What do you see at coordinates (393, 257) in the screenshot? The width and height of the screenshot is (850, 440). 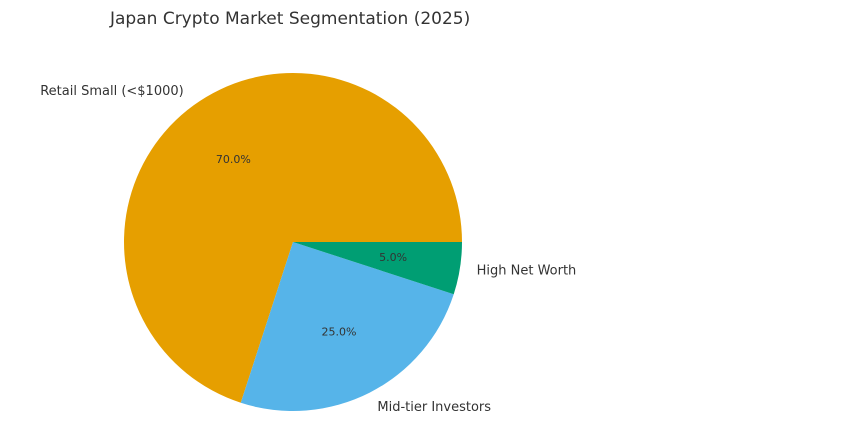 I see `value-label: 5.0%` at bounding box center [393, 257].